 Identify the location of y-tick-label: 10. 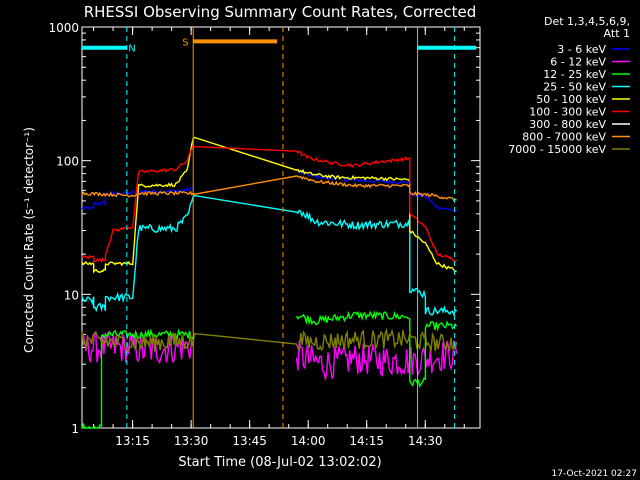
(71, 295).